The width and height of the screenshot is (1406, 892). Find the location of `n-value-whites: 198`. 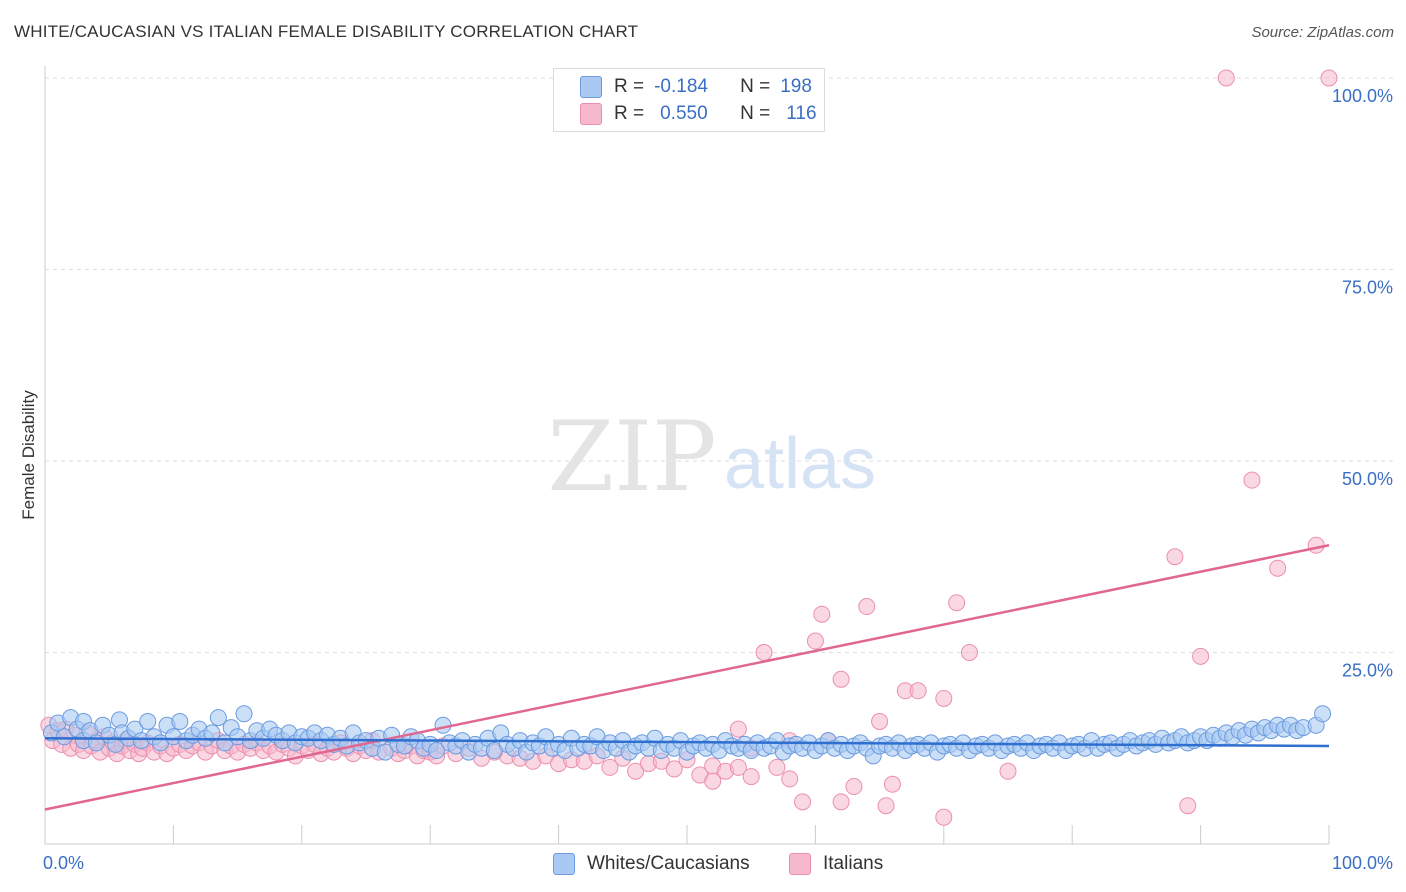

n-value-whites: 198 is located at coordinates (796, 86).